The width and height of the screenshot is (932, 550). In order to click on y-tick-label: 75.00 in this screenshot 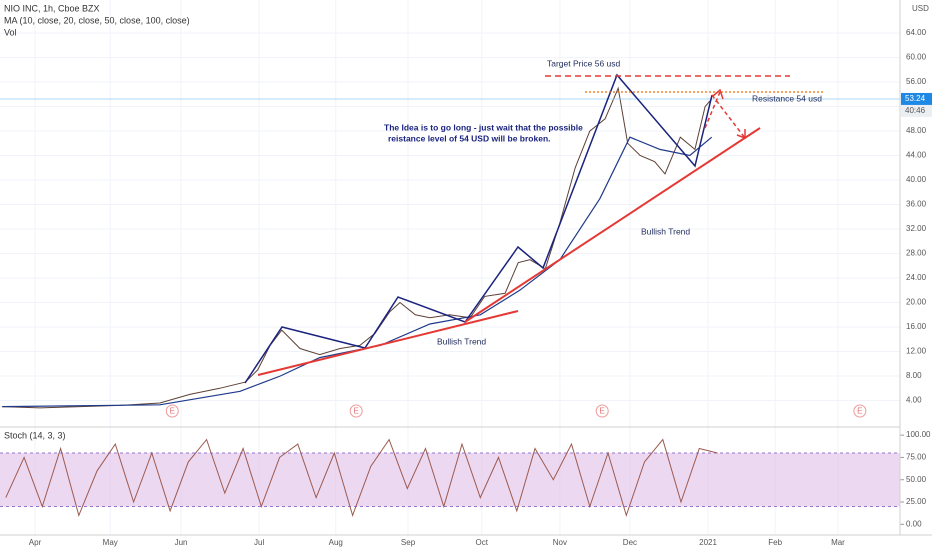, I will do `click(916, 457)`.